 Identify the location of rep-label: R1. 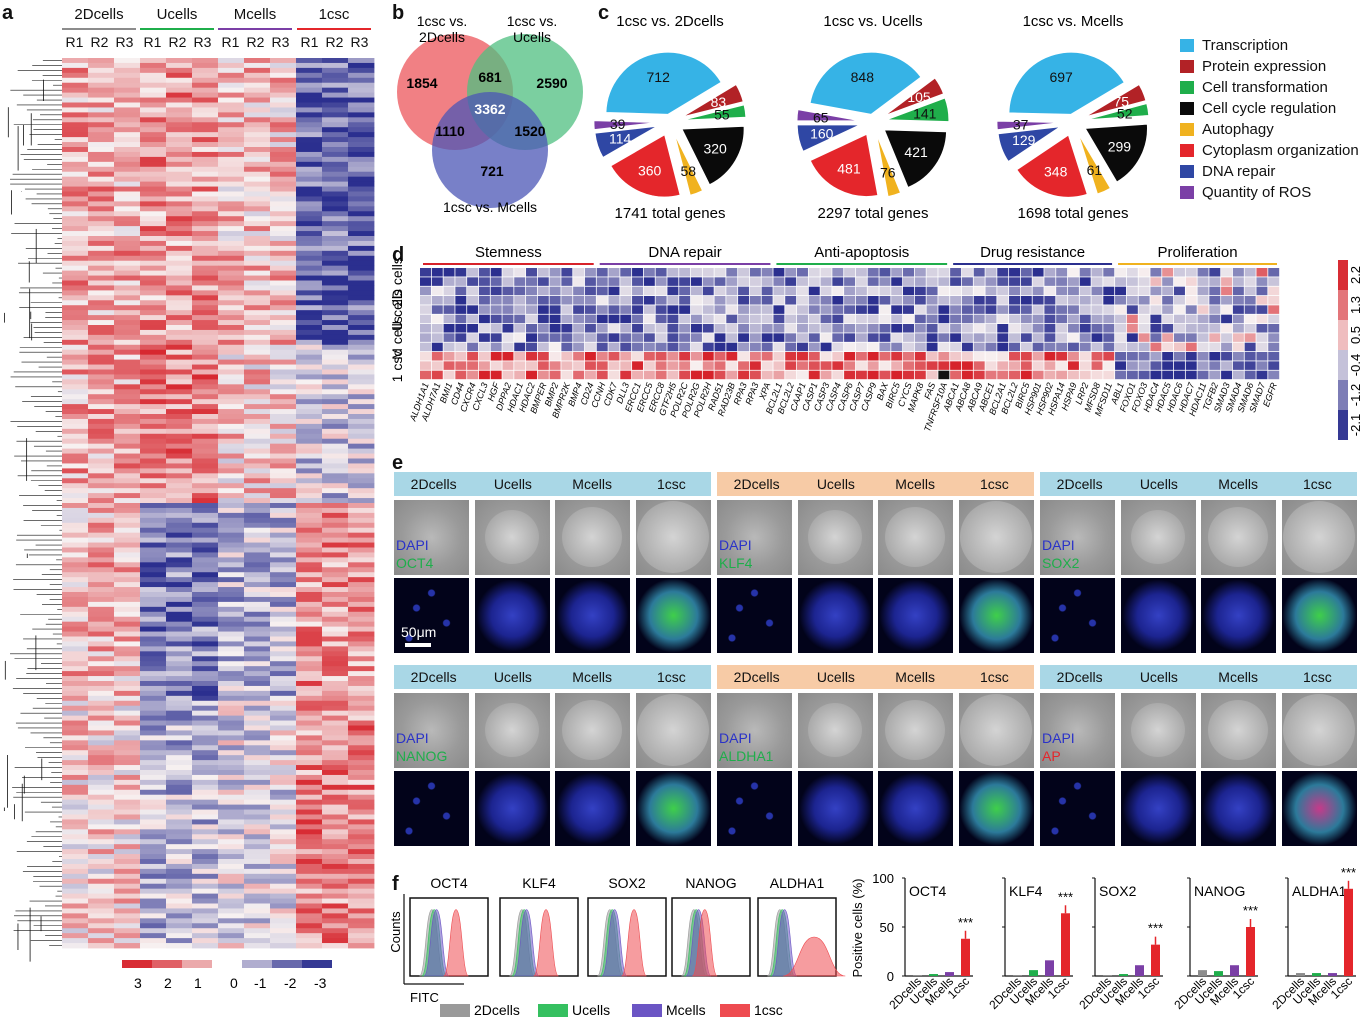
(74, 42).